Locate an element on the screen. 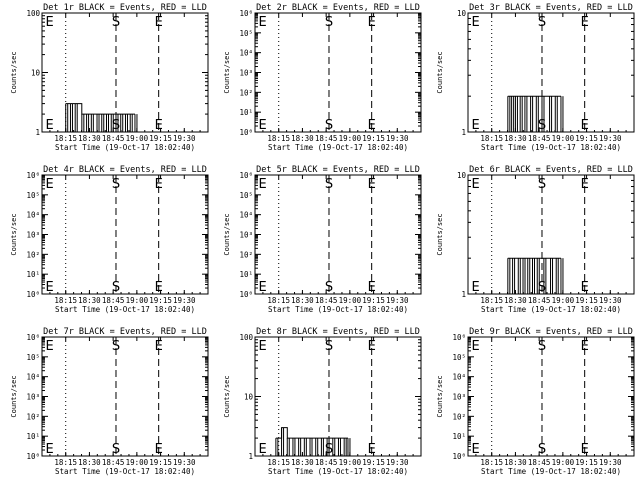  y-tick-label: 10² is located at coordinates (33, 416).